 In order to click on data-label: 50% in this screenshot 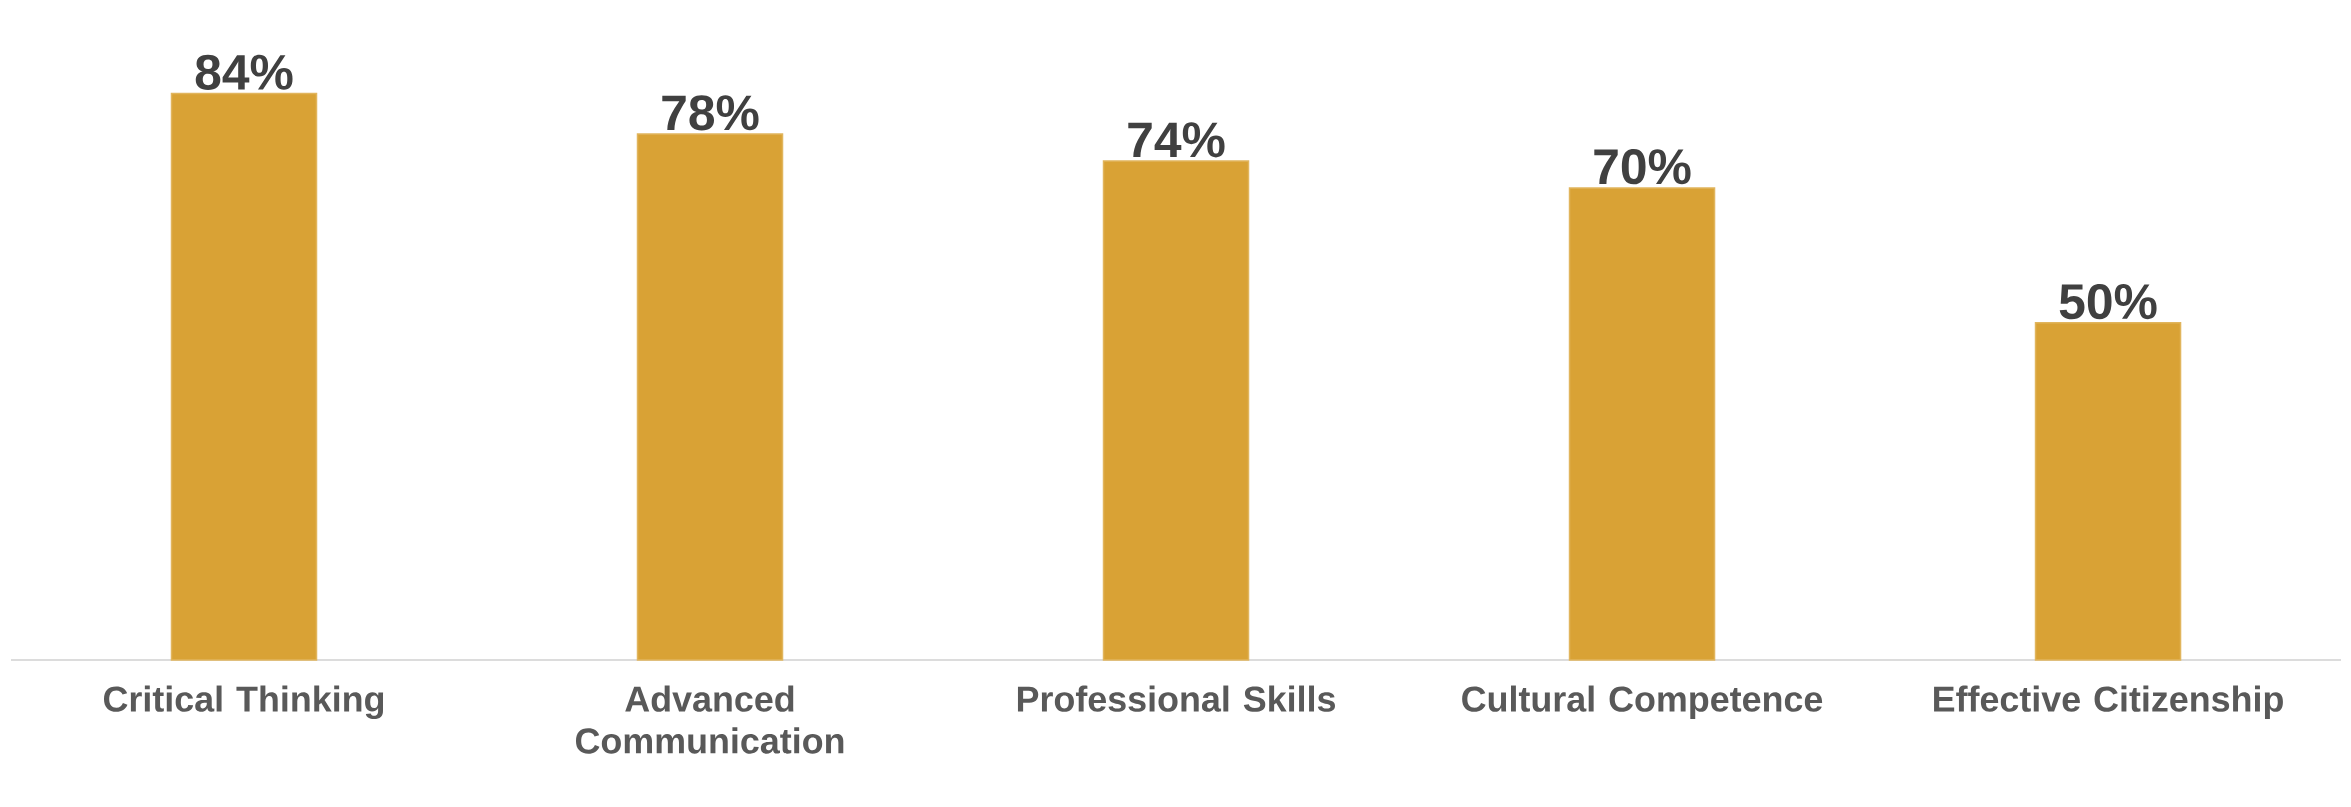, I will do `click(2108, 301)`.